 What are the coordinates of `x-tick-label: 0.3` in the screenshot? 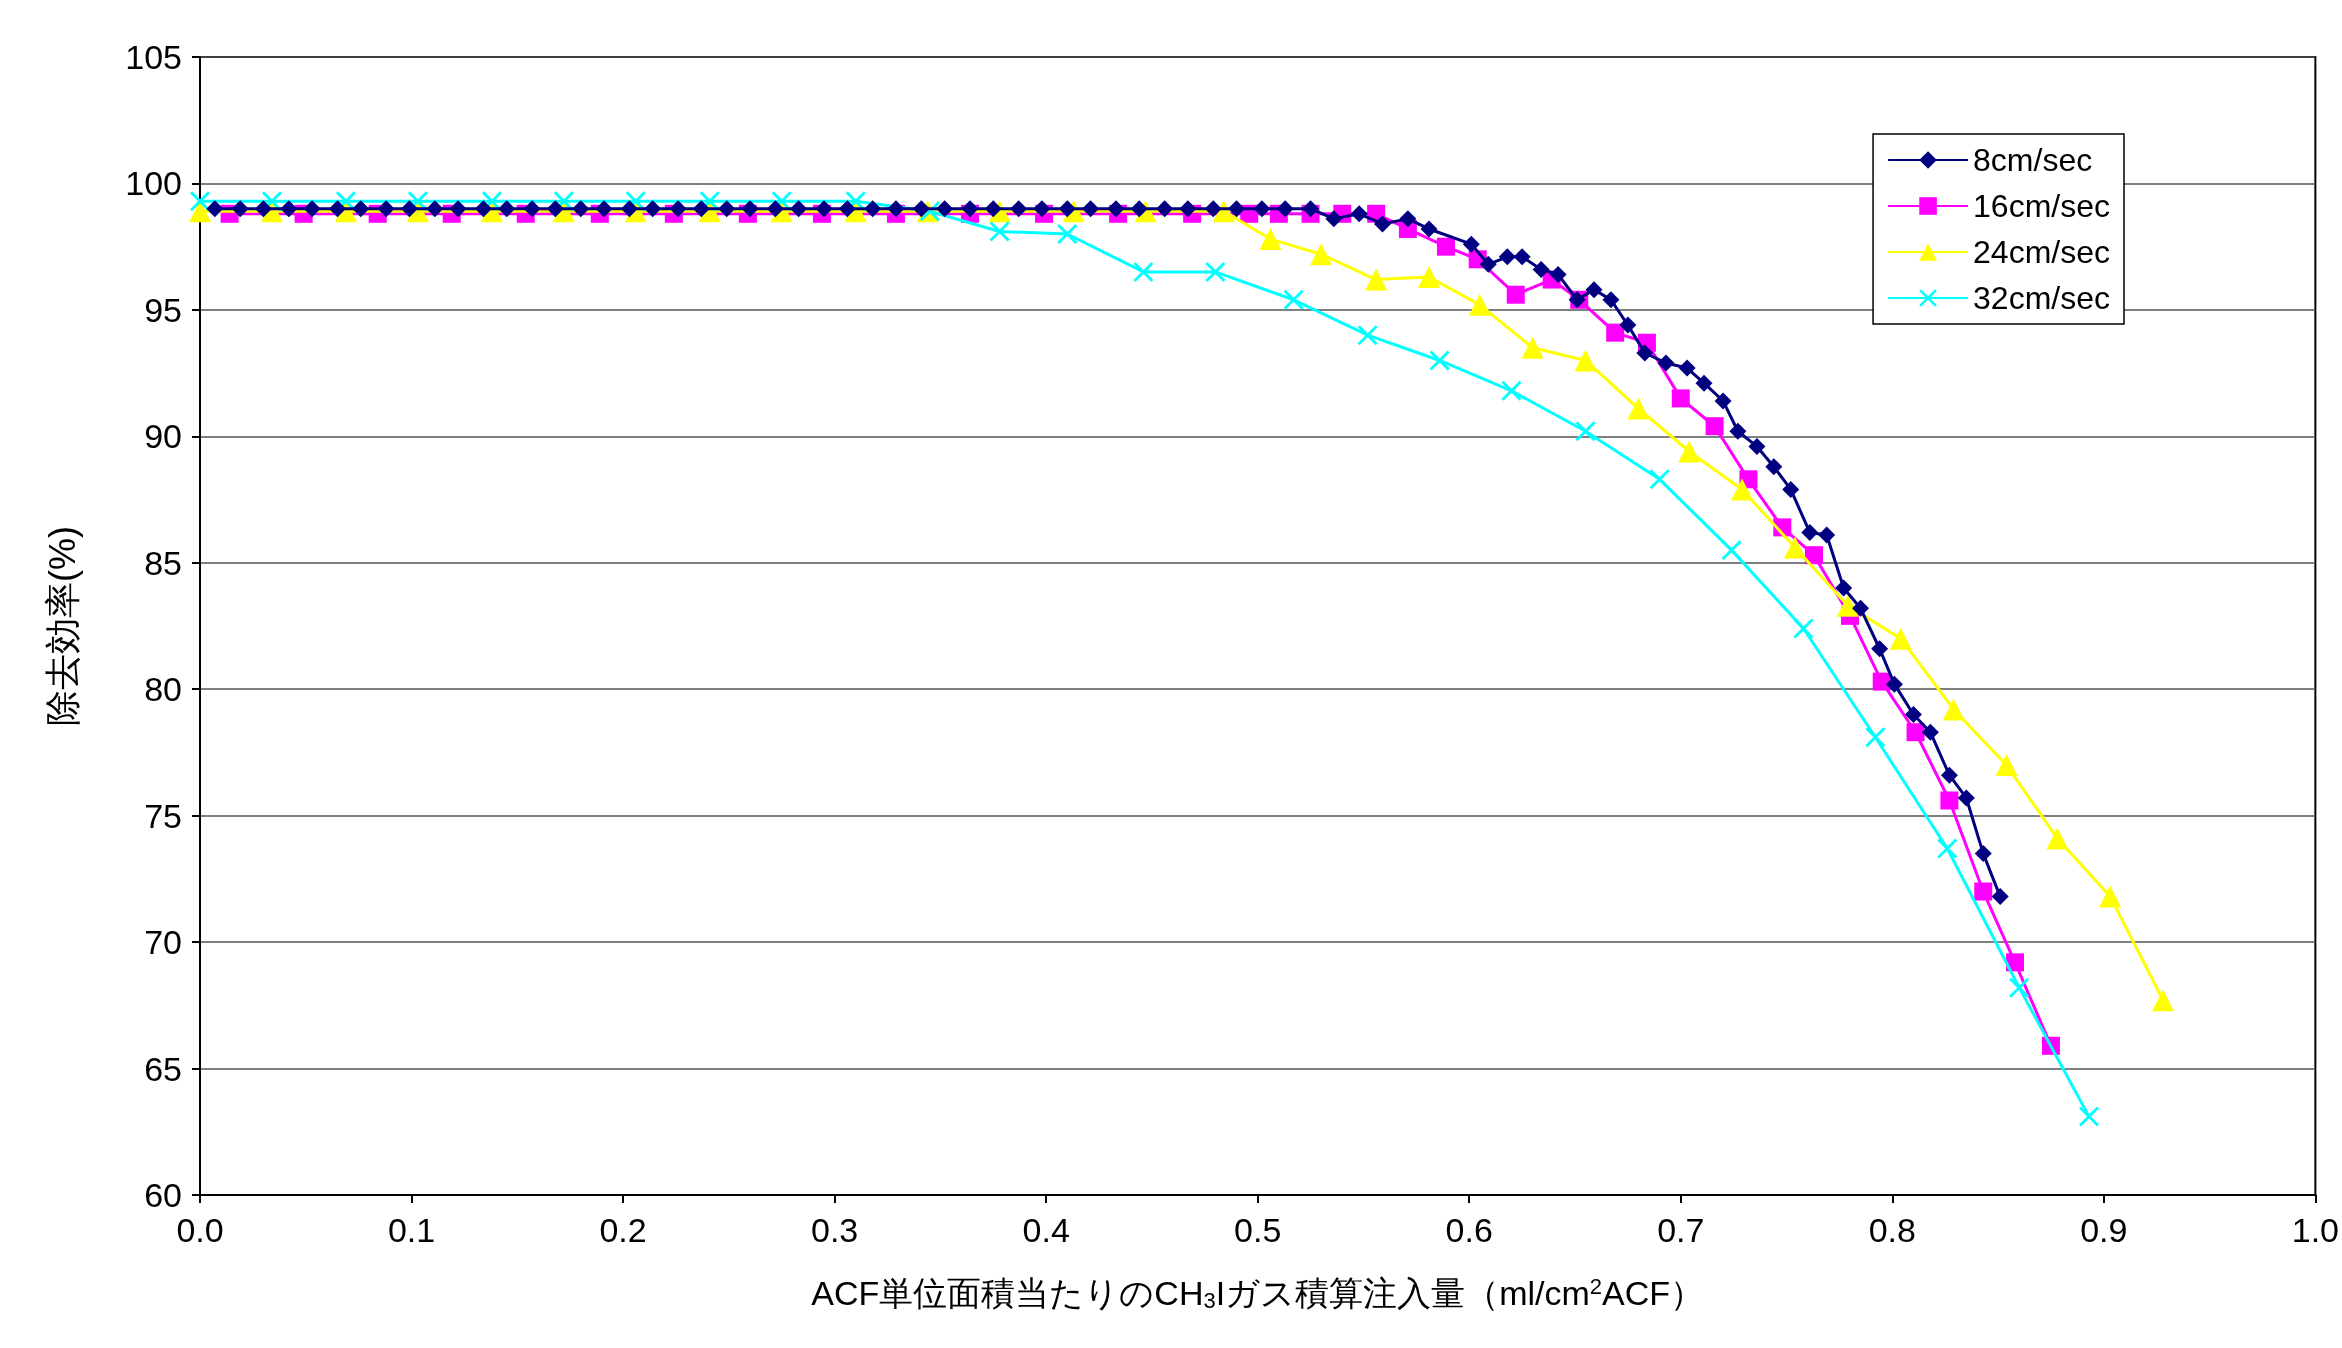 It's located at (834, 1230).